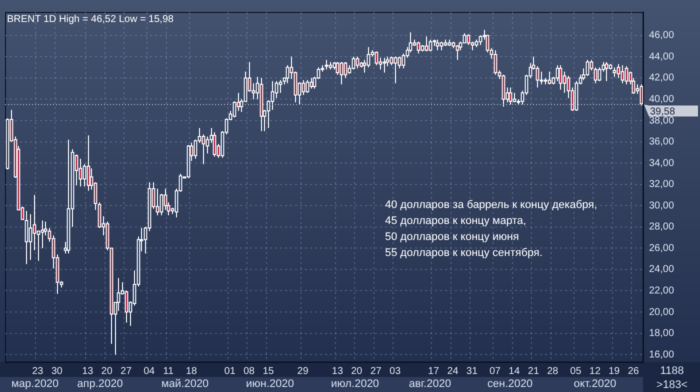  What do you see at coordinates (553, 371) in the screenshot?
I see `x-tick-label: 28` at bounding box center [553, 371].